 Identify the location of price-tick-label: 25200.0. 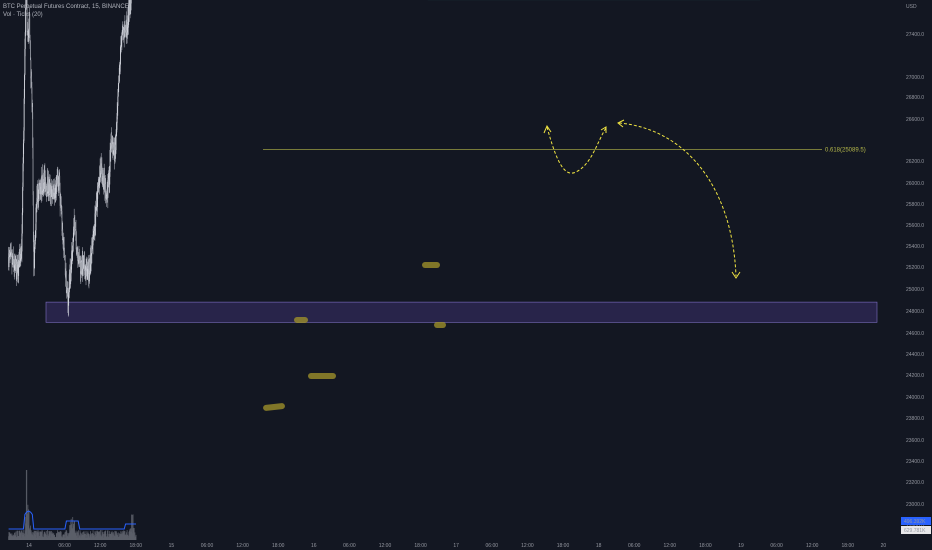
(915, 268).